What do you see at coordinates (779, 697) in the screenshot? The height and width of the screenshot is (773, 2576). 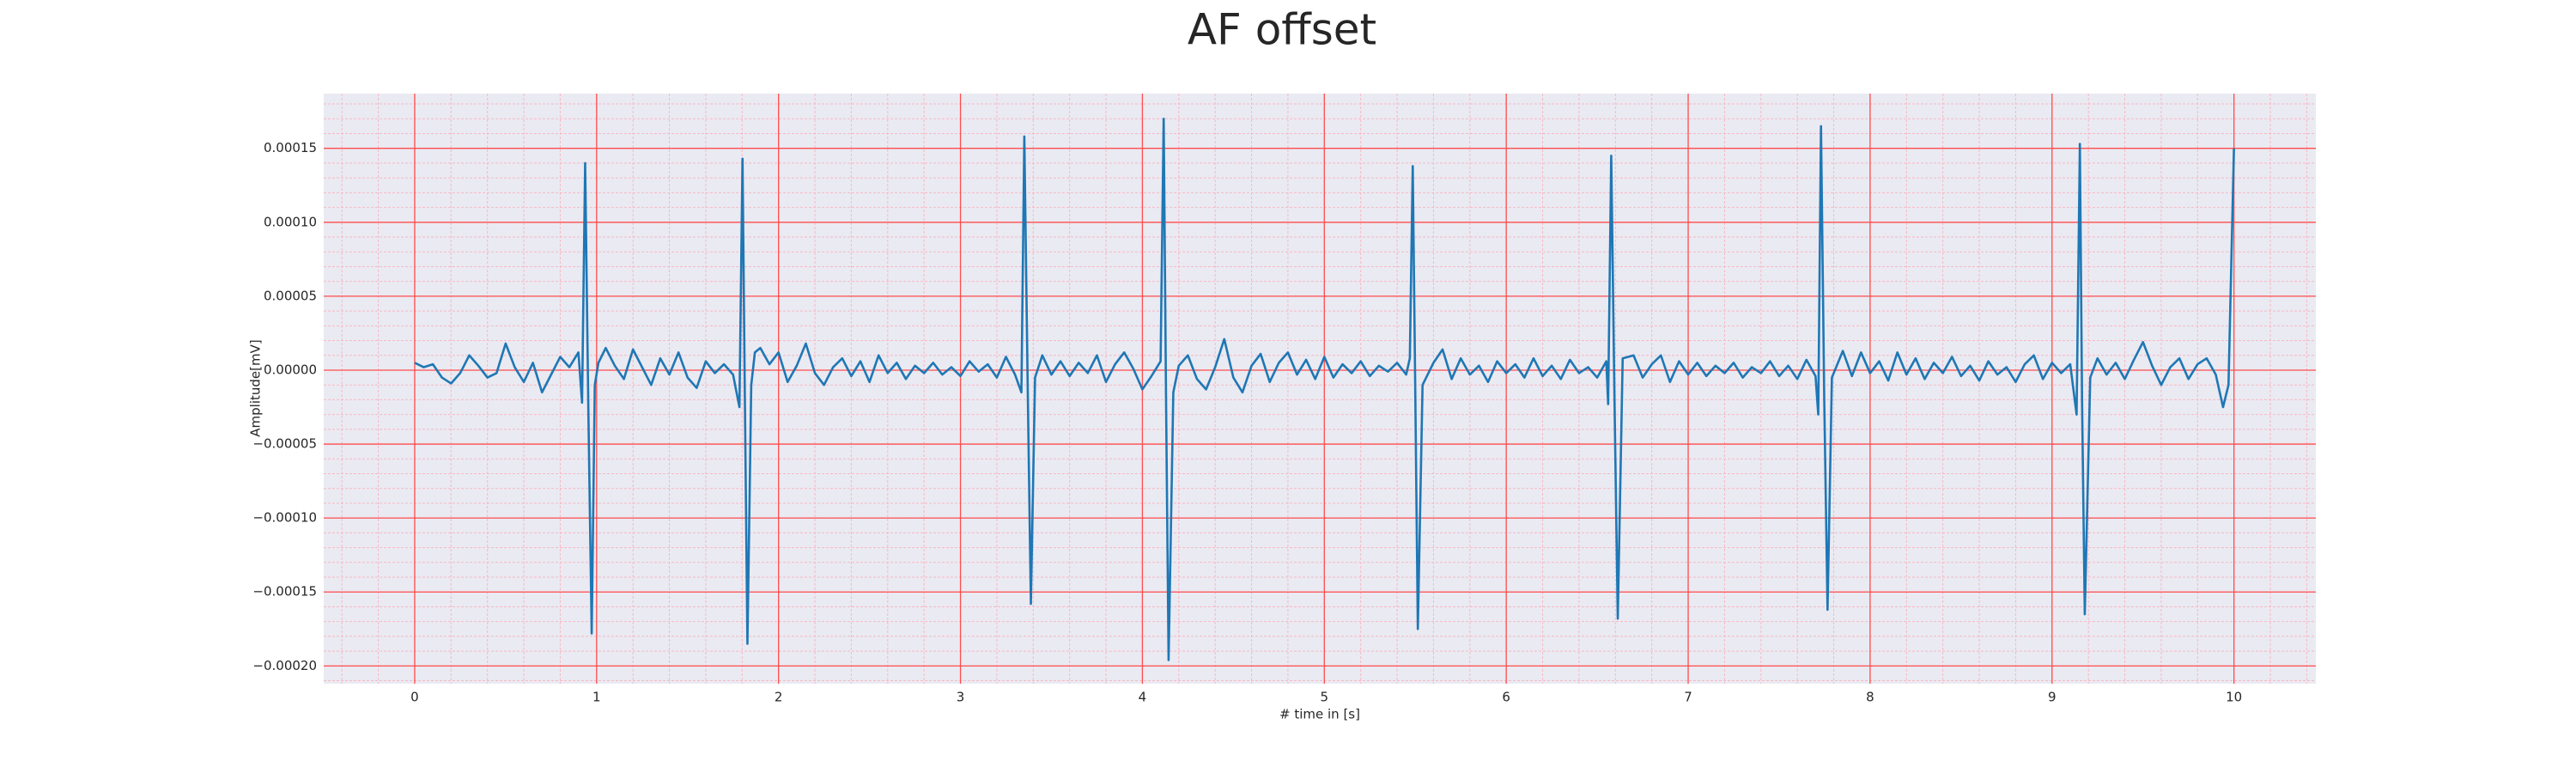 I see `x-tick-label: 2` at bounding box center [779, 697].